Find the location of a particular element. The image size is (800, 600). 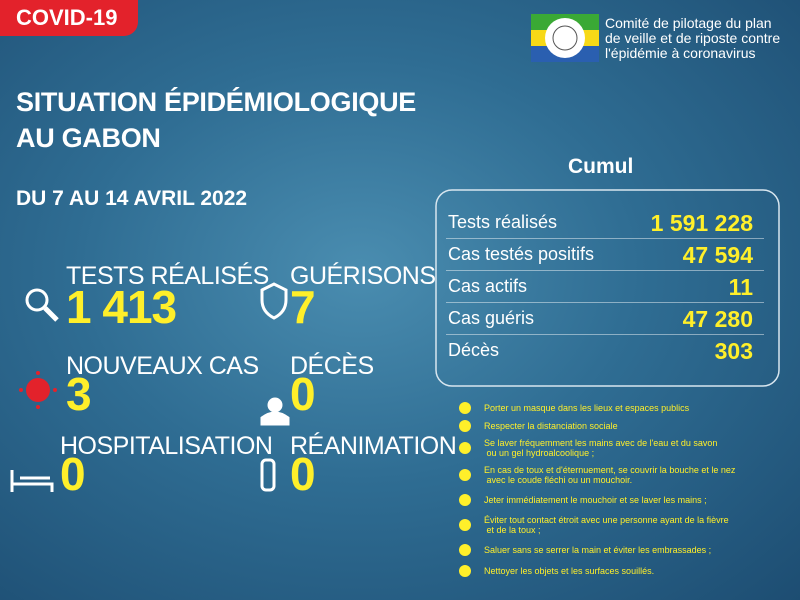

stat-value: 3 is located at coordinates (79, 394).